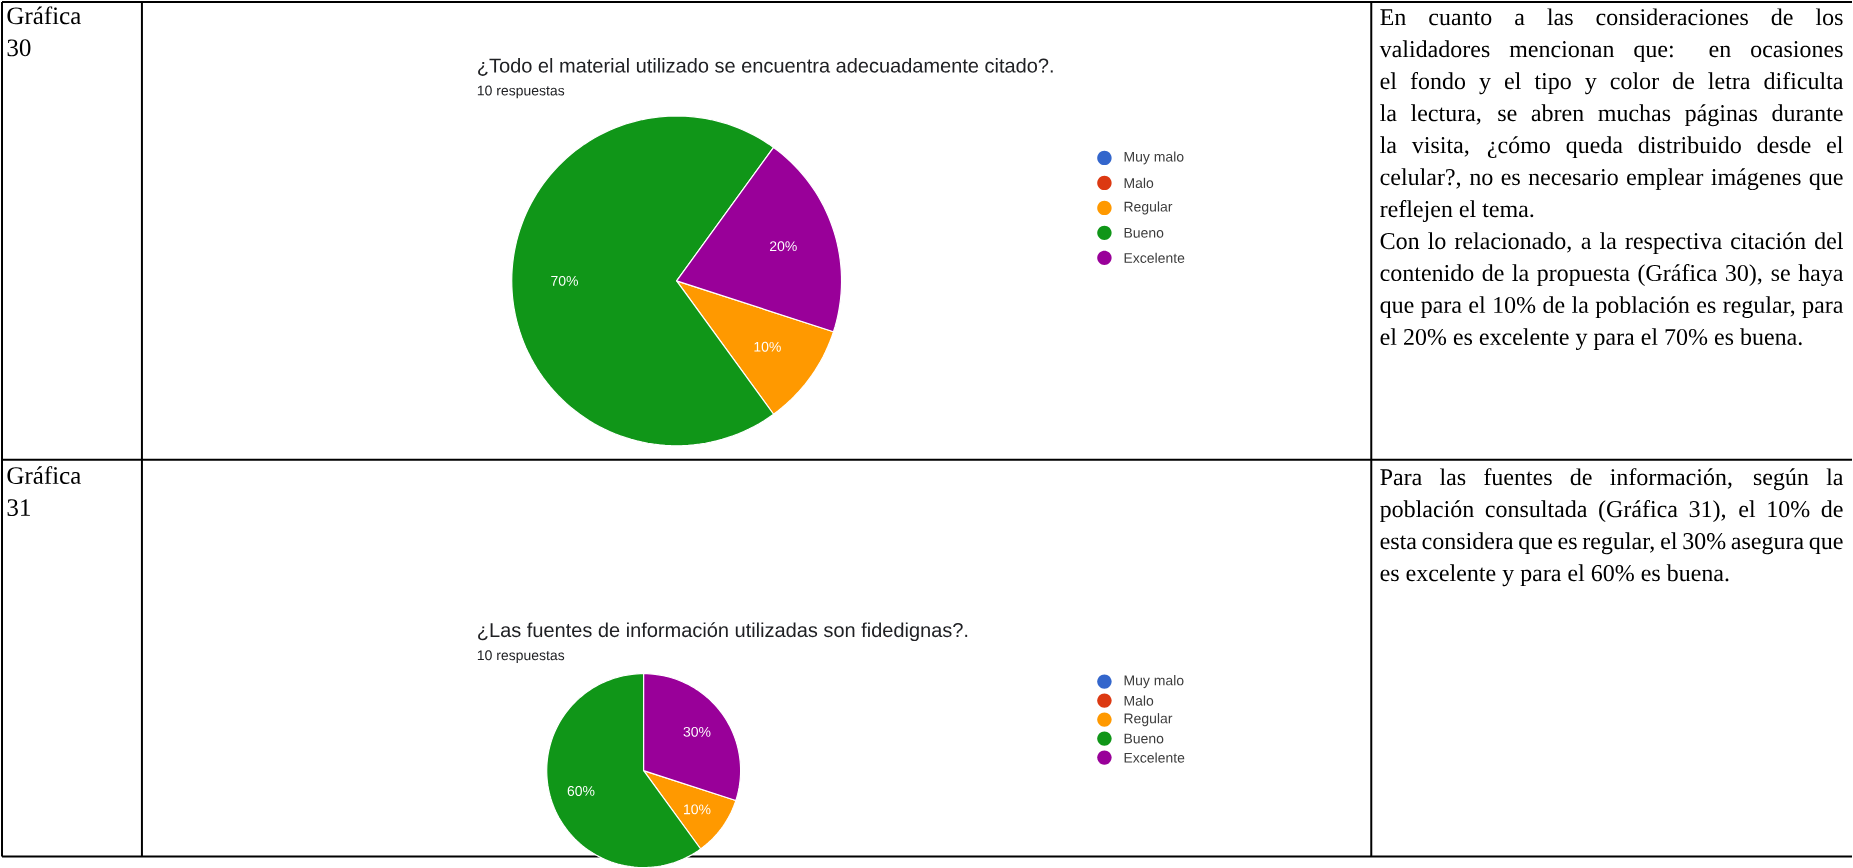 The height and width of the screenshot is (868, 1853). What do you see at coordinates (783, 246) in the screenshot?
I see `data-label: 20%` at bounding box center [783, 246].